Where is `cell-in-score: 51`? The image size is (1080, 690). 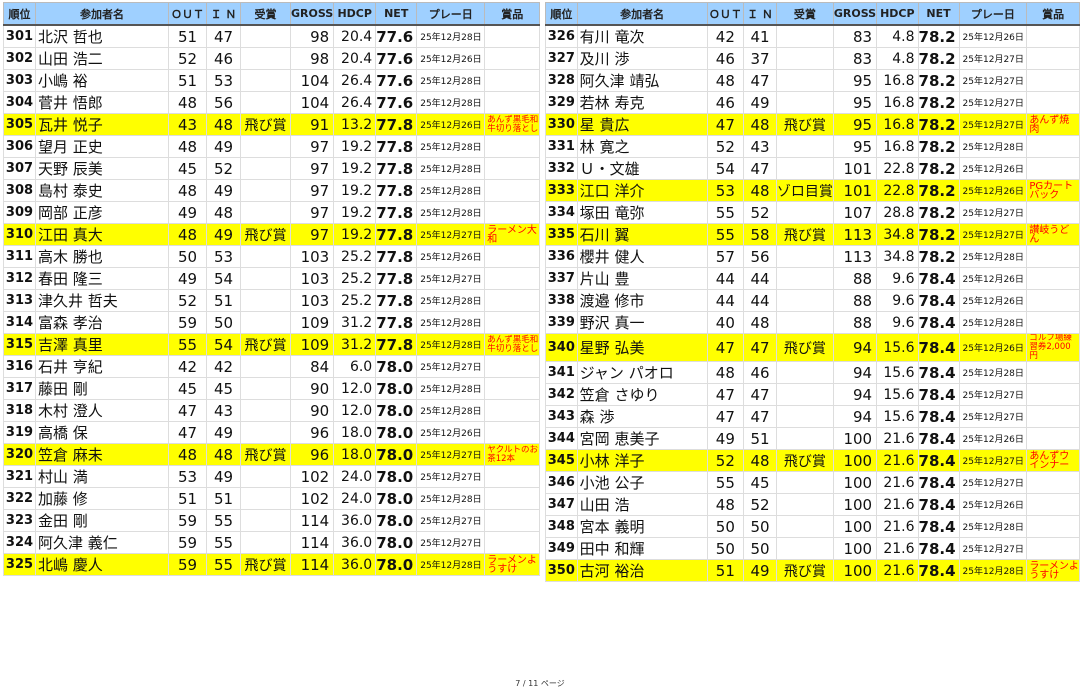
cell-in-score: 51 is located at coordinates (223, 498).